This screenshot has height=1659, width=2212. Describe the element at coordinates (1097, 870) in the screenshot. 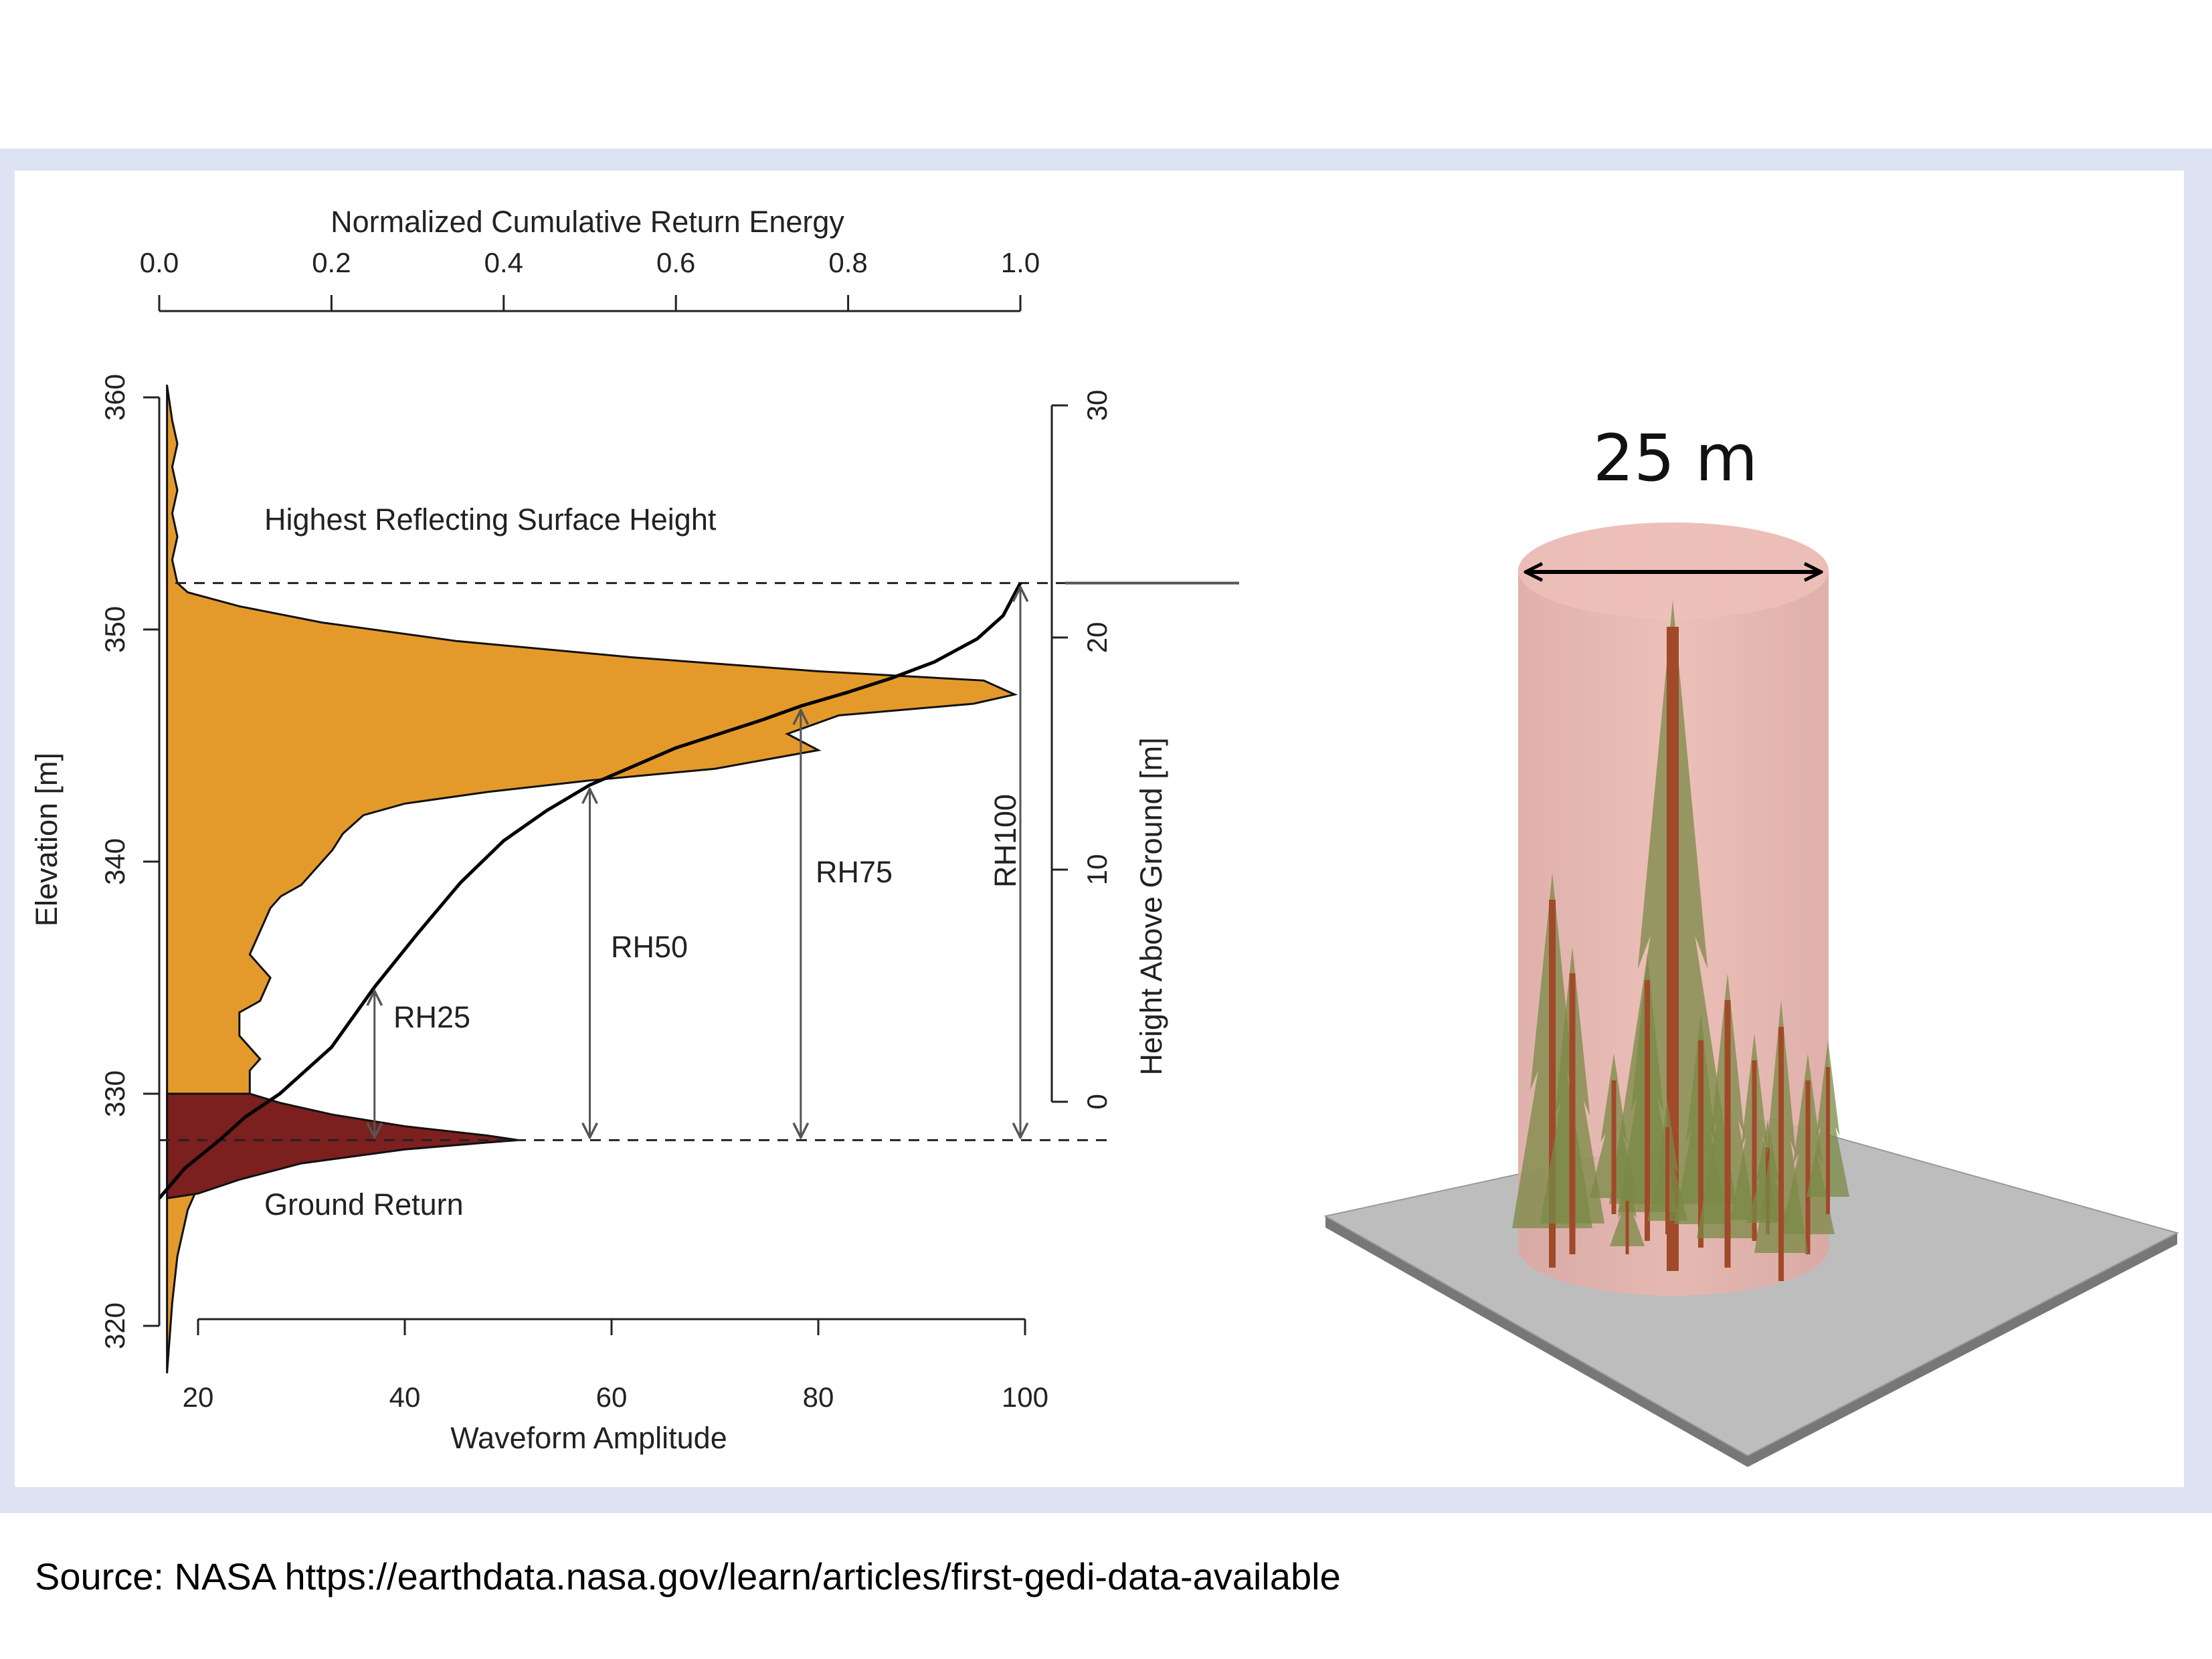

I see `right-axis-tick-label: 10` at that location.